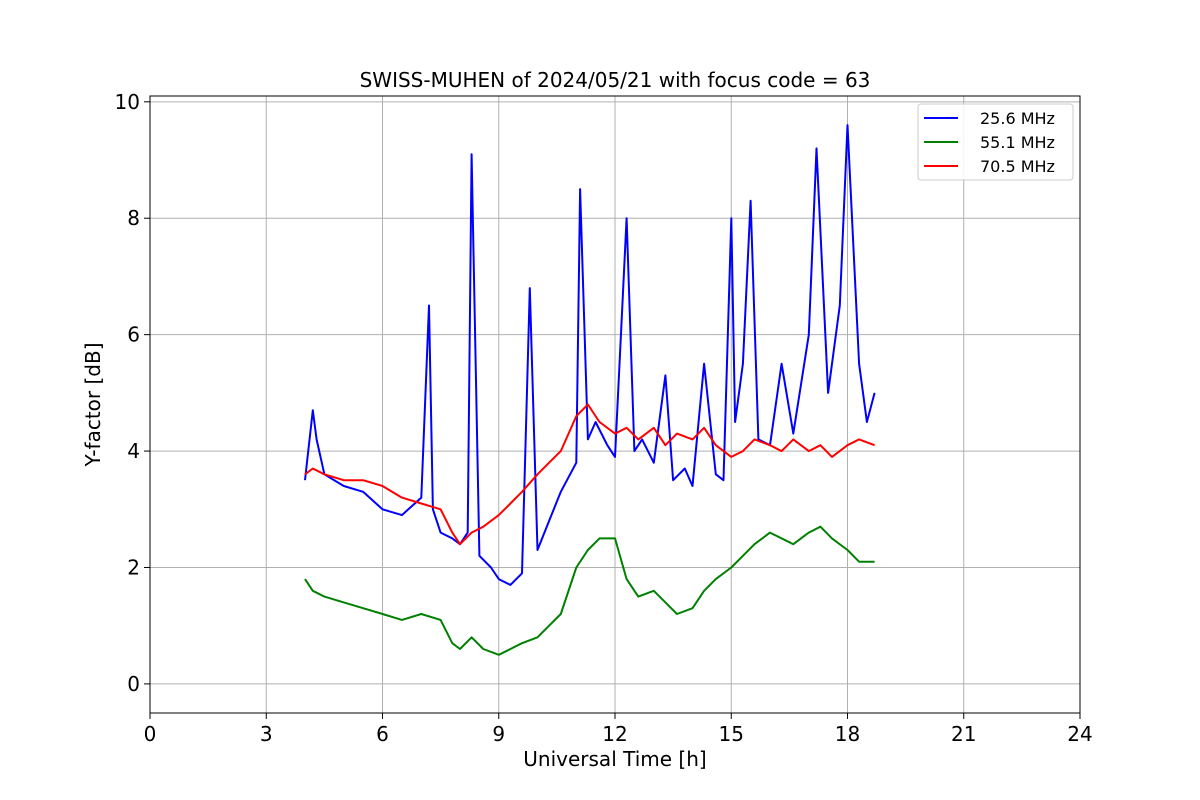  I want to click on x-tick-label: 6, so click(382, 734).